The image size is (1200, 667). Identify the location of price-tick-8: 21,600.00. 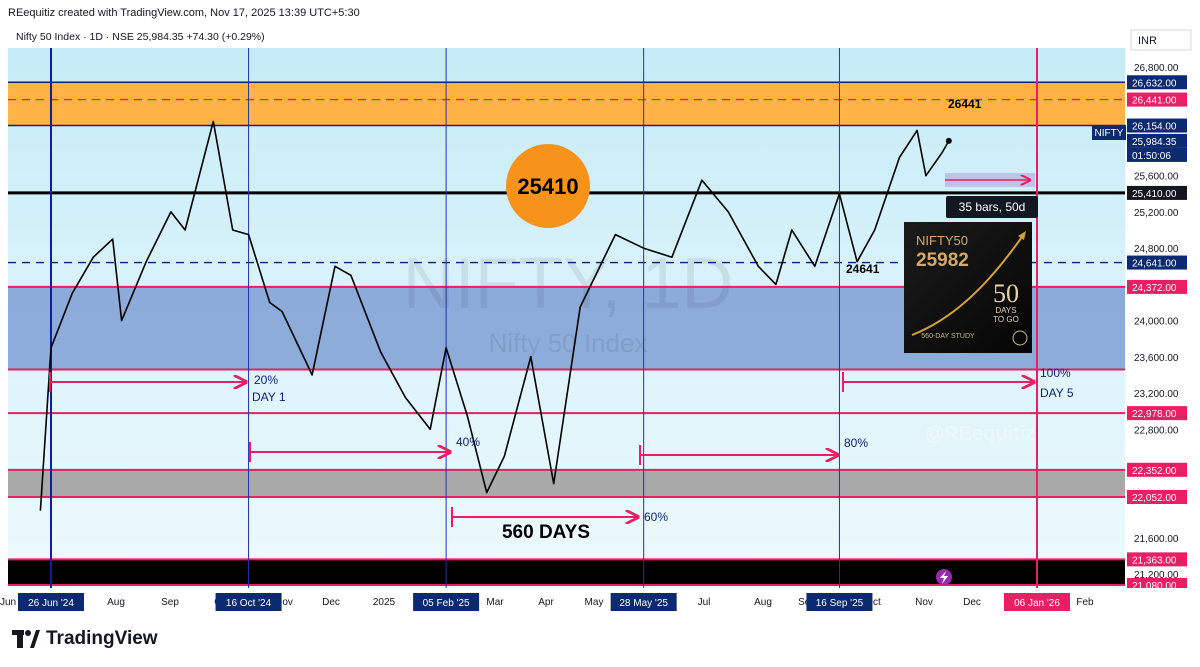
(1156, 539).